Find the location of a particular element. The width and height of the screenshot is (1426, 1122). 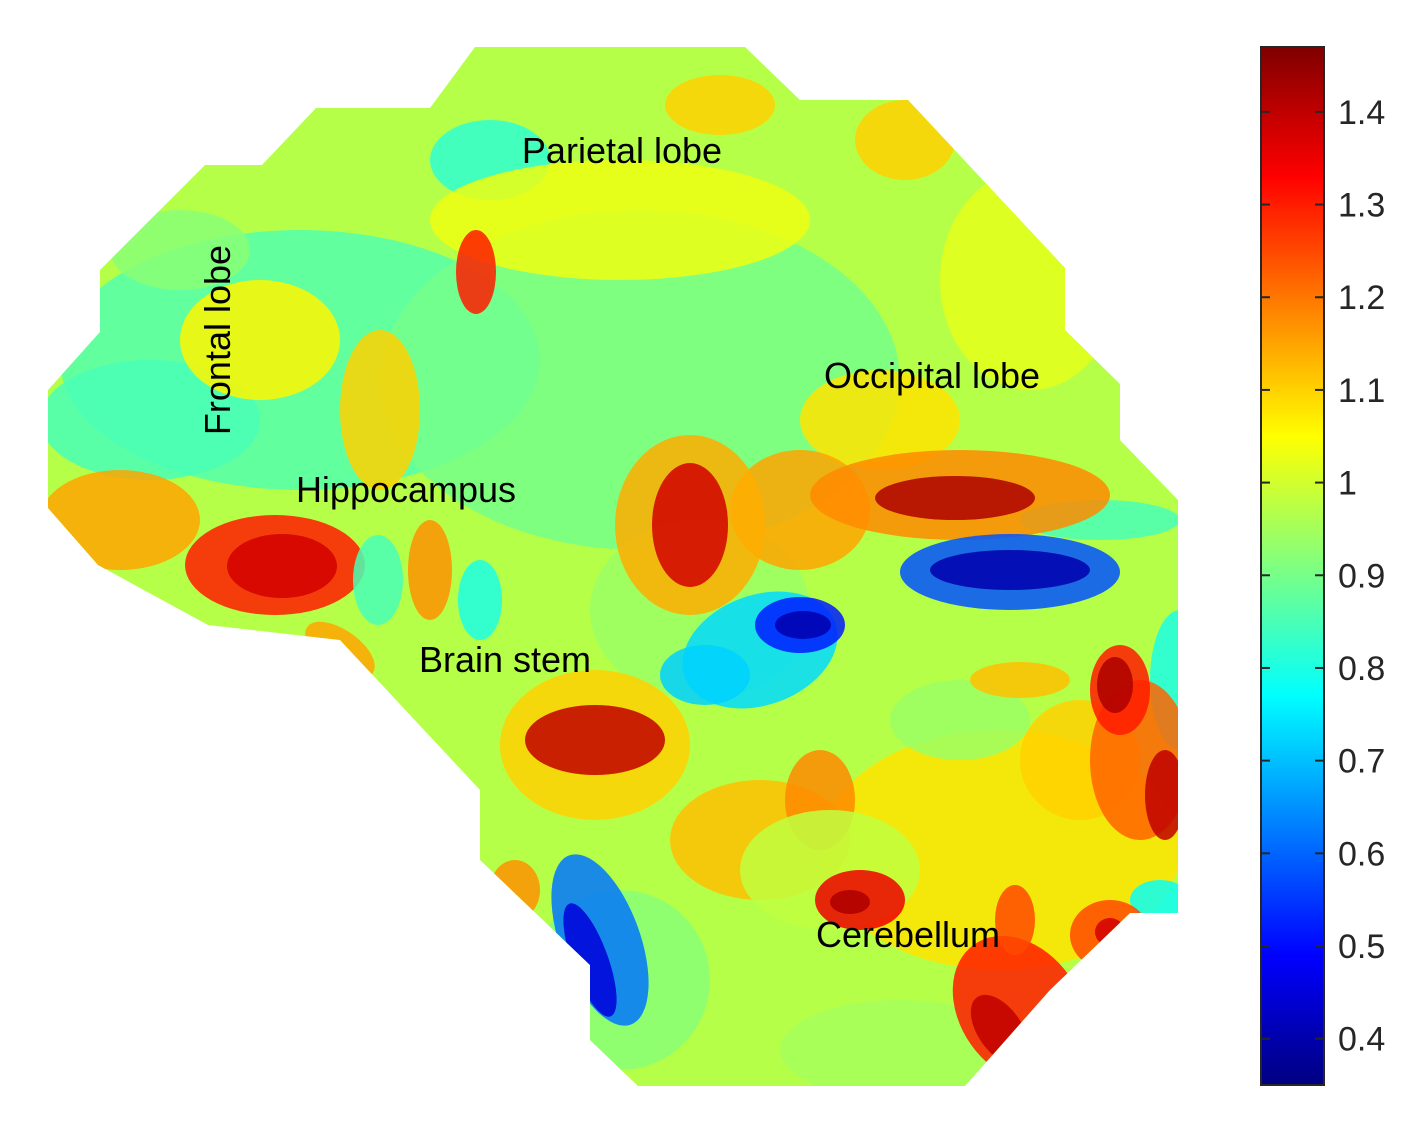

colorbar-tick-label: 1.2 is located at coordinates (1361, 298).